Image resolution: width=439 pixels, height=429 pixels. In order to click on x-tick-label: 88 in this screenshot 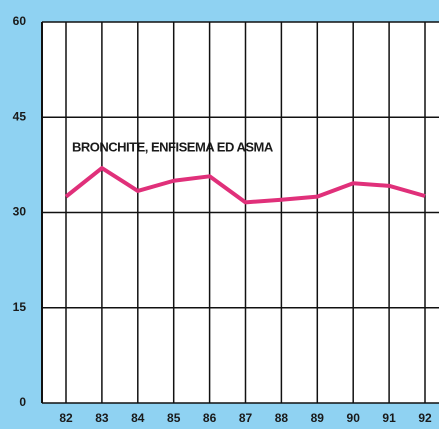, I will do `click(282, 418)`.